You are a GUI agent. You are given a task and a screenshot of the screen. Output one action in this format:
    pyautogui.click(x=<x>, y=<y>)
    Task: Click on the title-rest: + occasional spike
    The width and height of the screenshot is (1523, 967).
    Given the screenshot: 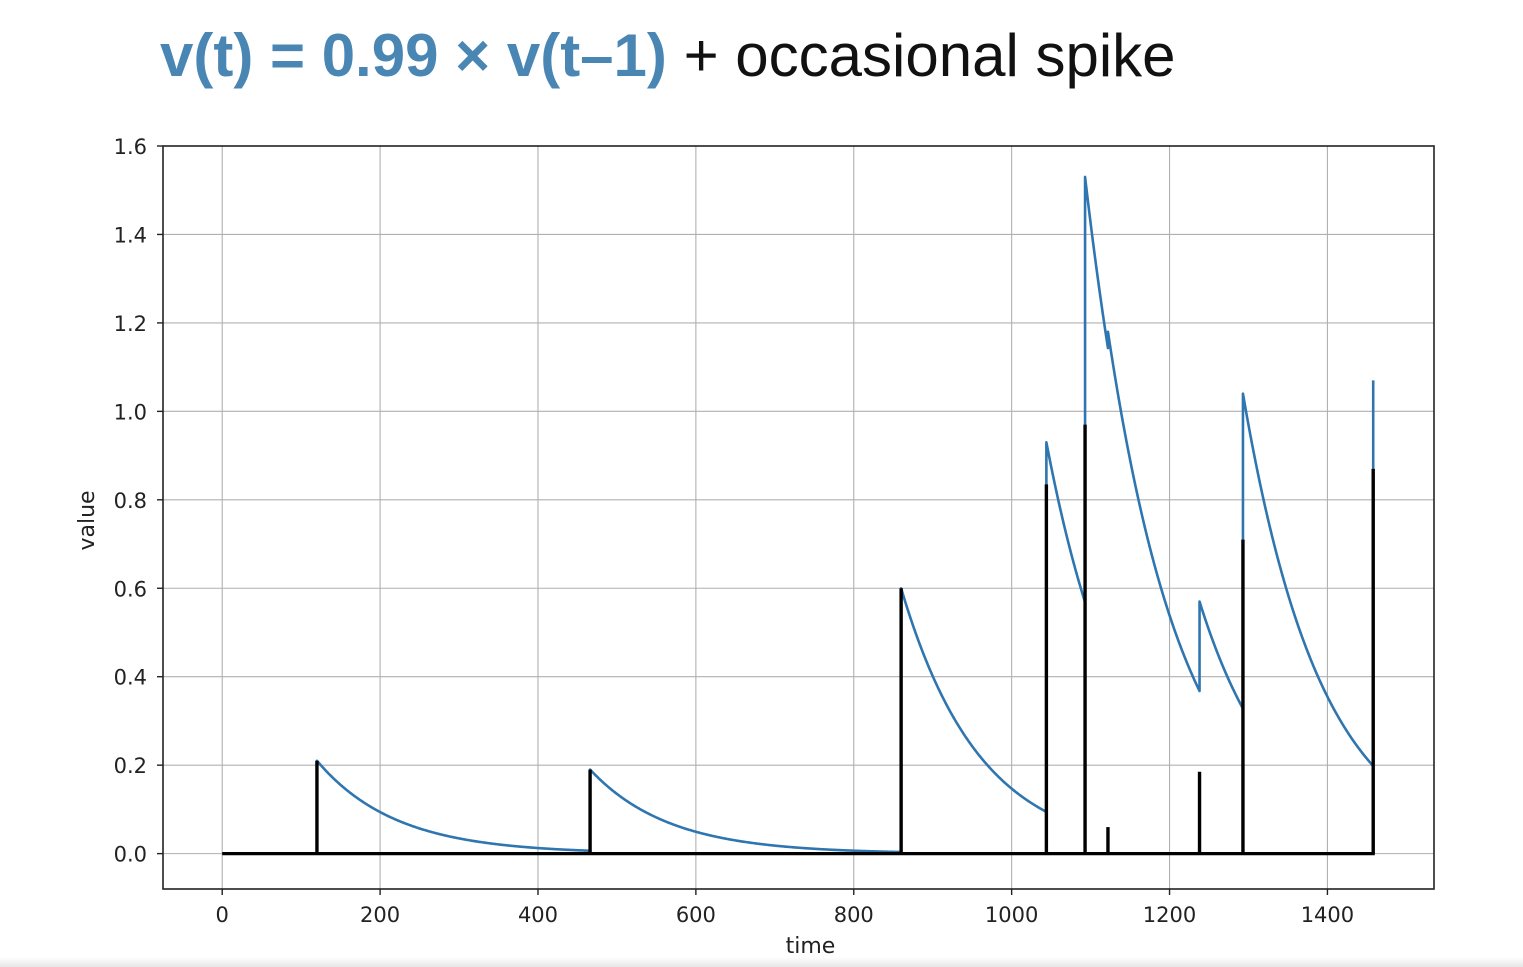 What is the action you would take?
    pyautogui.click(x=921, y=55)
    